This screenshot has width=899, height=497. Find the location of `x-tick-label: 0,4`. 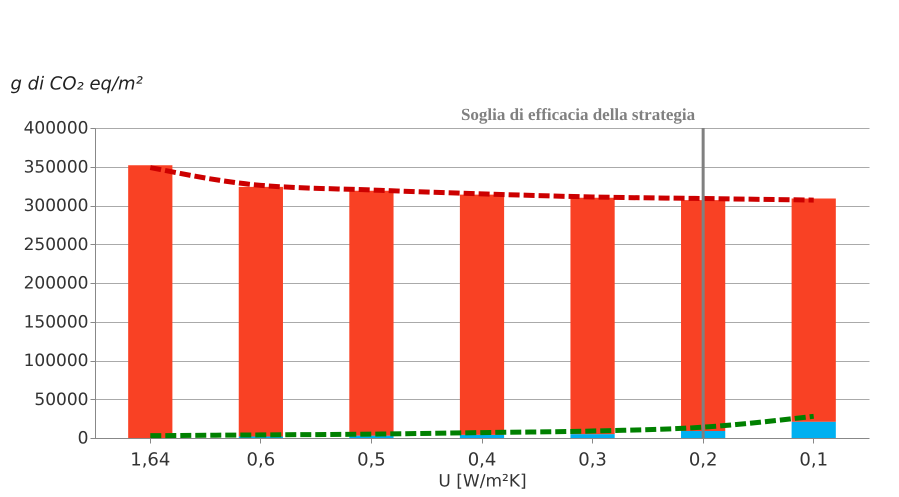

x-tick-label: 0,4 is located at coordinates (482, 460).